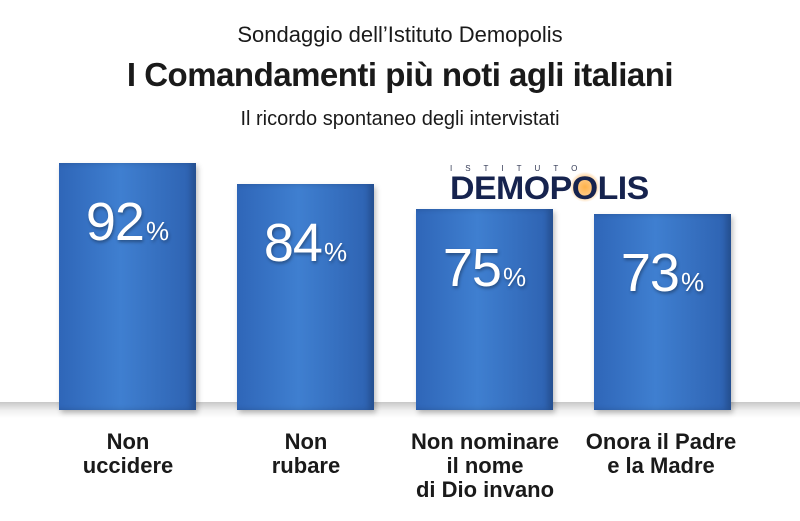 This screenshot has width=800, height=521. I want to click on bar-value-label: 92%, so click(127, 222).